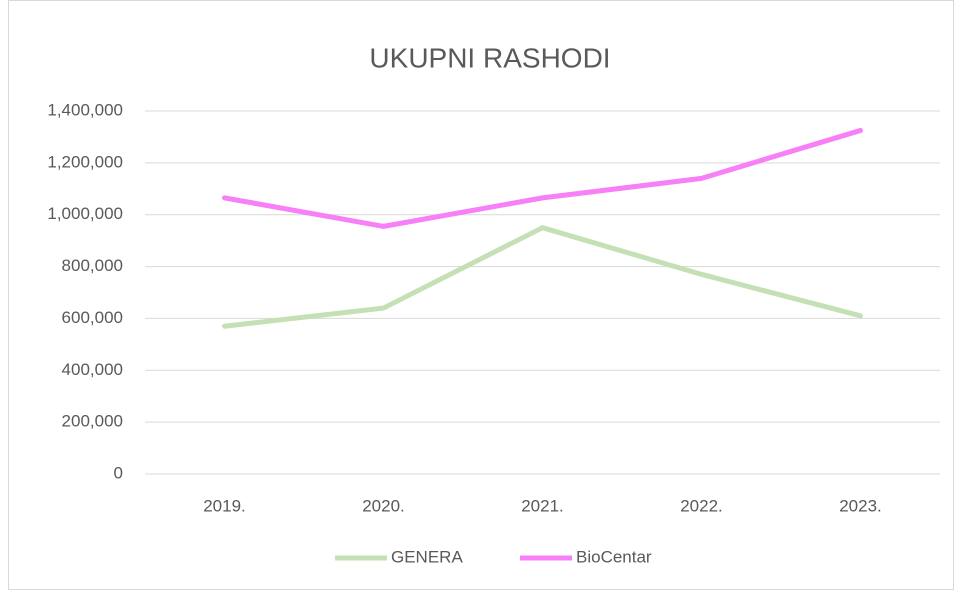 The height and width of the screenshot is (591, 955). Describe the element at coordinates (85, 161) in the screenshot. I see `y-tick-label: 1,200,000` at that location.